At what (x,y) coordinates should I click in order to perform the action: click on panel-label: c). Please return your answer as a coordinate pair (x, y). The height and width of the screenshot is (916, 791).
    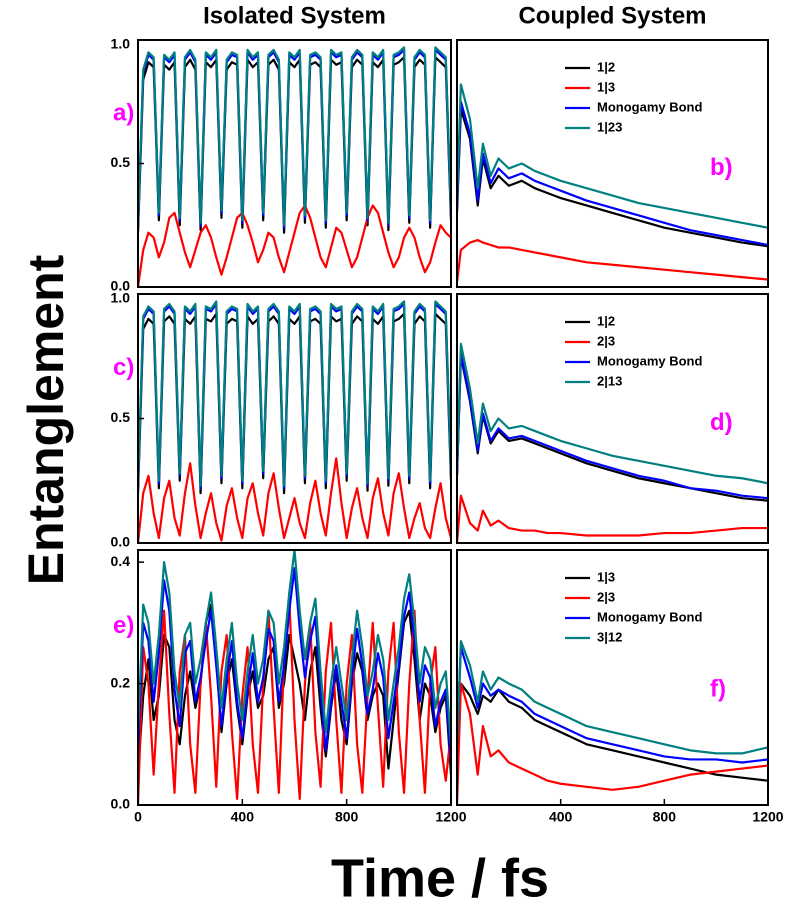
    Looking at the image, I should click on (123, 367).